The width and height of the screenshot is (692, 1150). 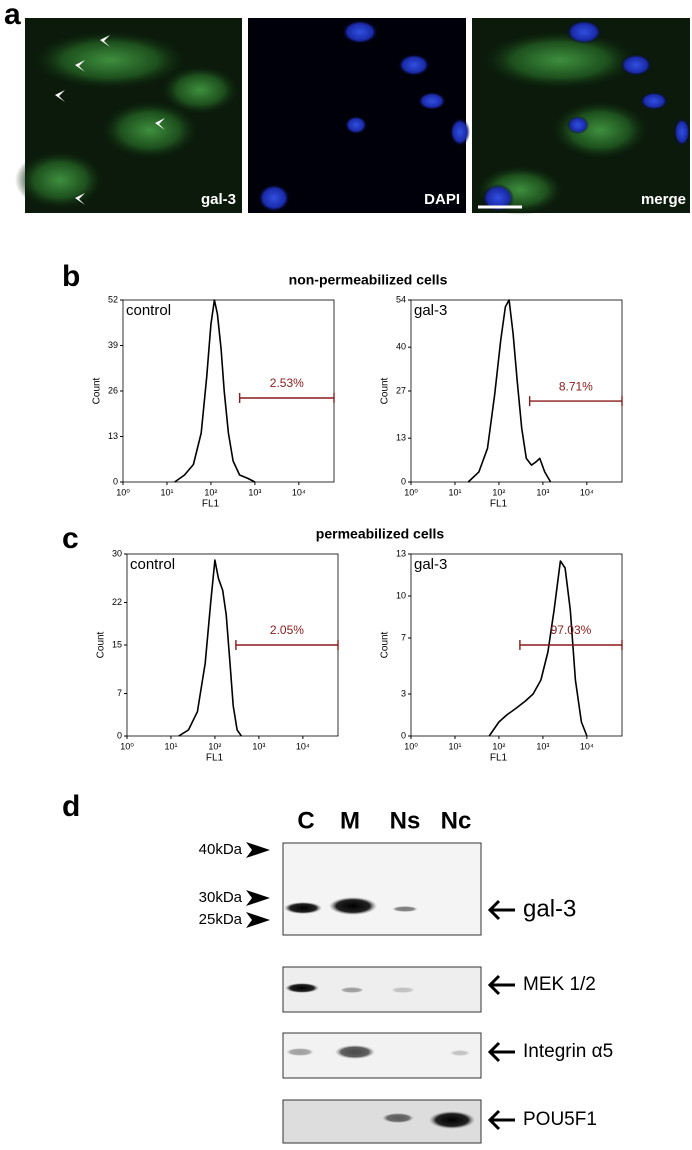 I want to click on plot-frame, so click(x=228, y=391).